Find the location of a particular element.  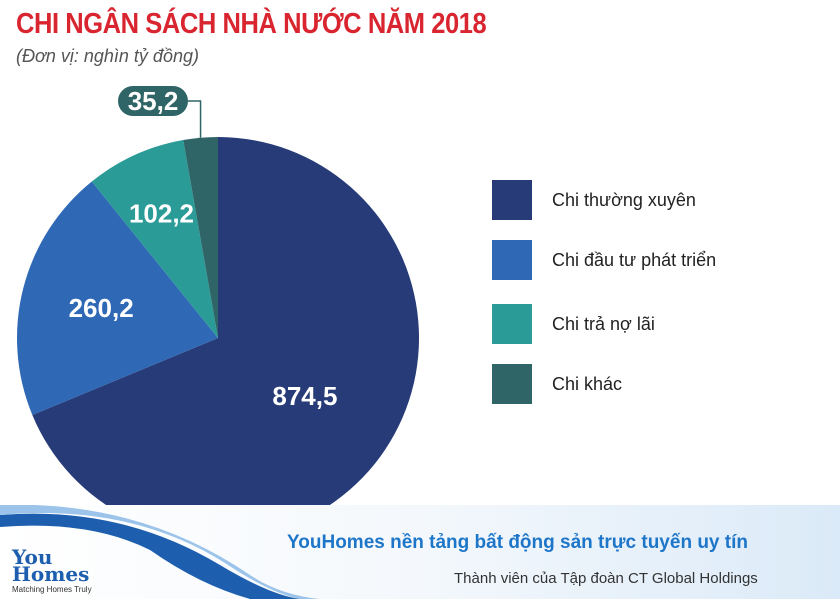

slice-value-label: 35,2 is located at coordinates (153, 101).